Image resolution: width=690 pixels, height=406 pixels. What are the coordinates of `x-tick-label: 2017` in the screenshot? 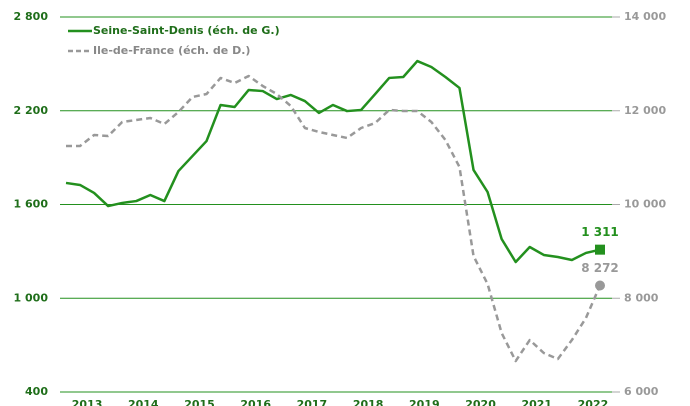 It's located at (312, 402).